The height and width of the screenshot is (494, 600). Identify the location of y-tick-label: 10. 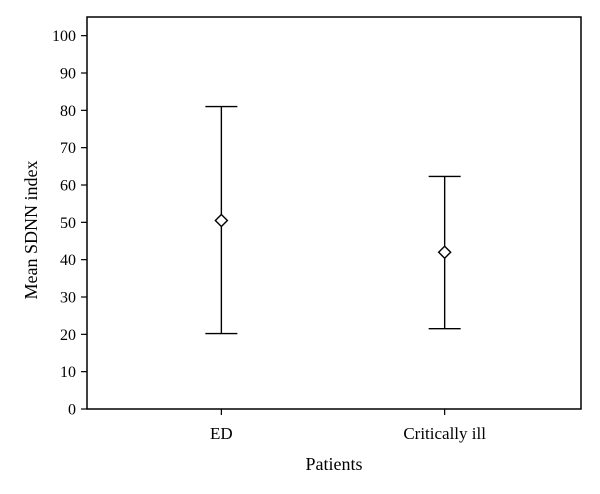
(68, 372).